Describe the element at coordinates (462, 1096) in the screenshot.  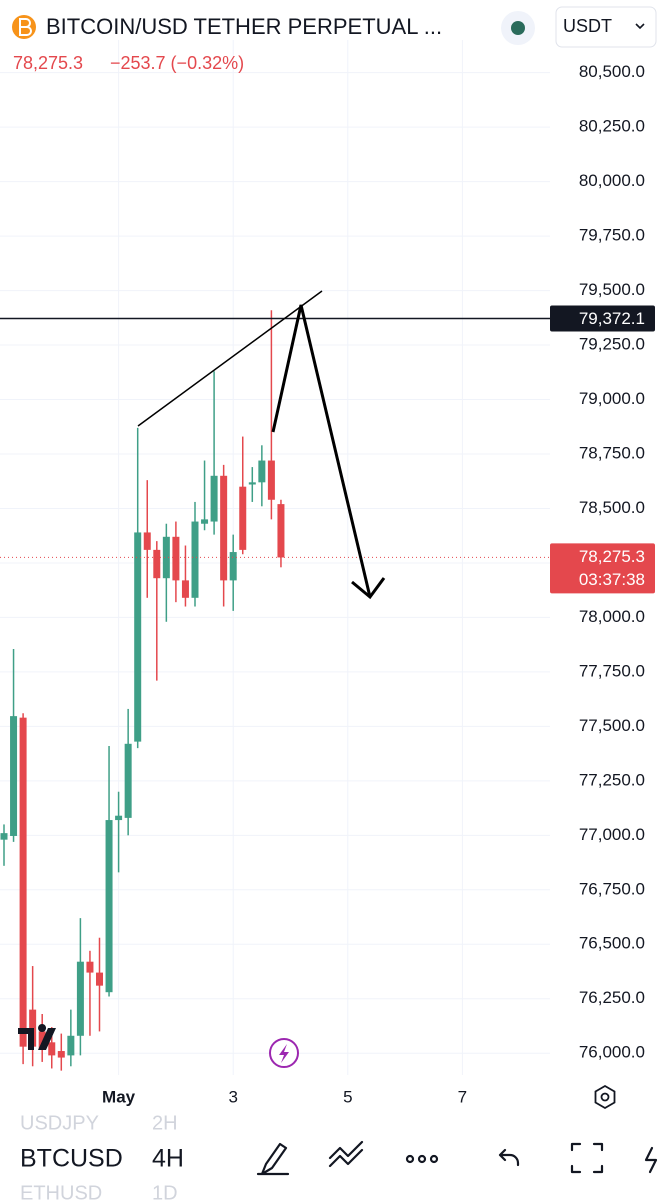
I see `x-tick-label: 7` at that location.